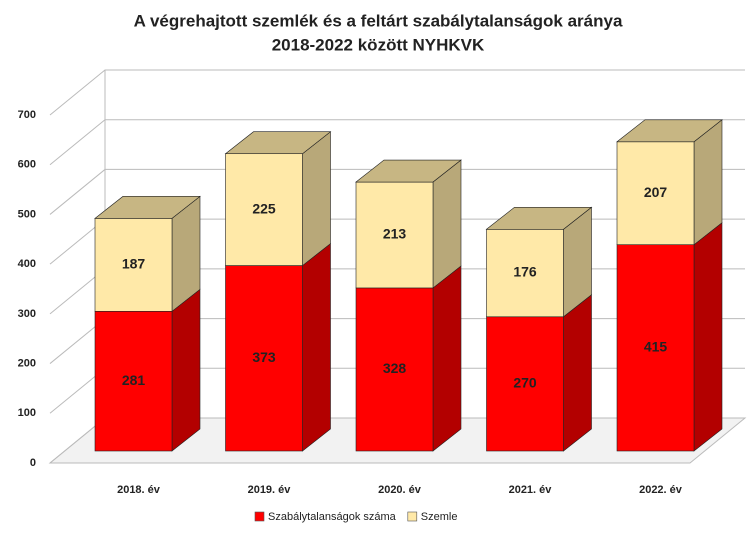 The image size is (755, 535). I want to click on chart-title: 2018-2022 között NYHKVK, so click(378, 44).